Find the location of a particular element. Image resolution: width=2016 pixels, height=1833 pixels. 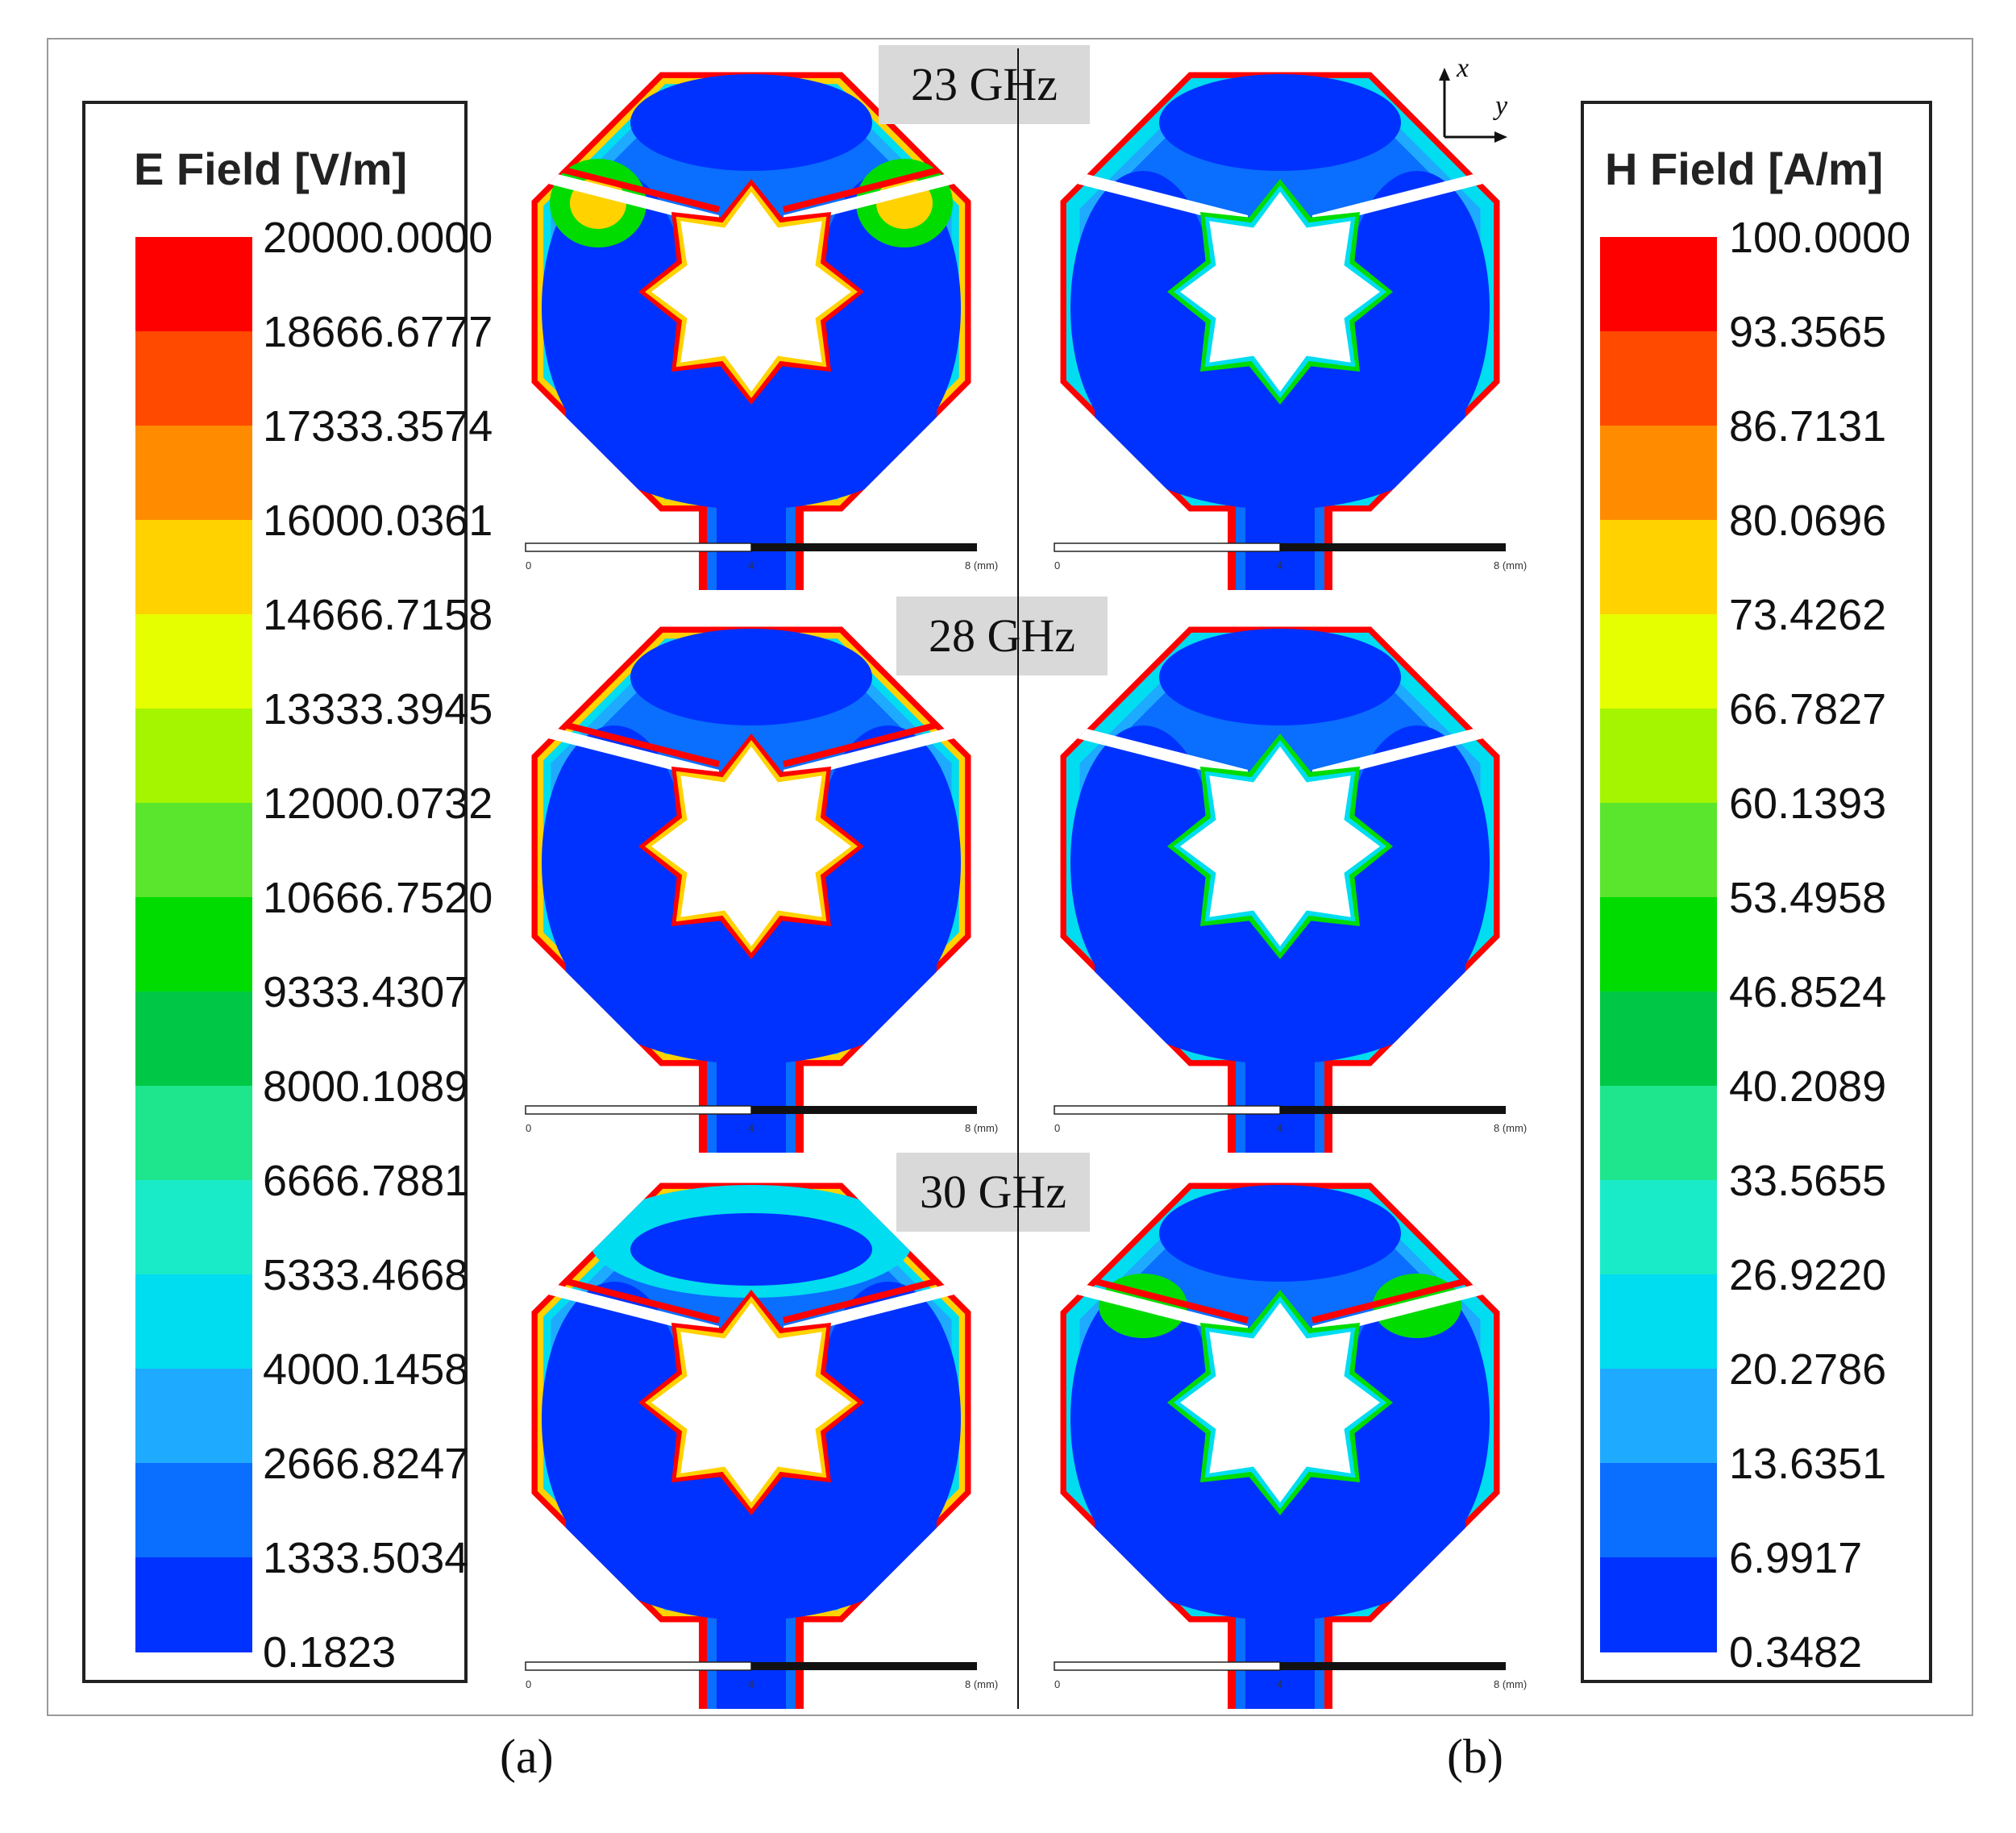

h-legend-label-7: 53.4958 is located at coordinates (1808, 898).